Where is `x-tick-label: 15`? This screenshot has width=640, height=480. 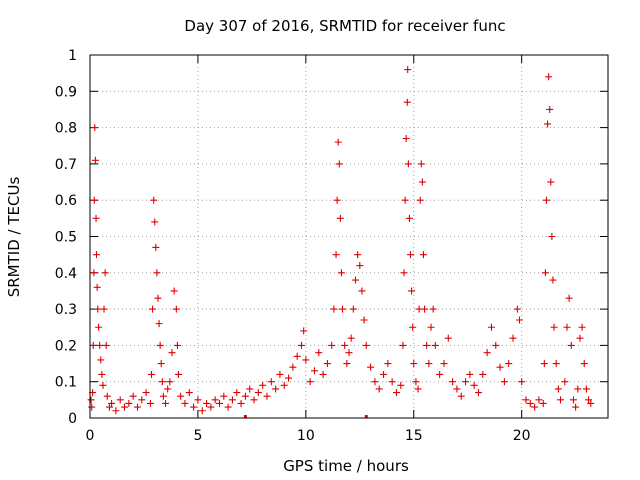
x-tick-label: 15 is located at coordinates (414, 436).